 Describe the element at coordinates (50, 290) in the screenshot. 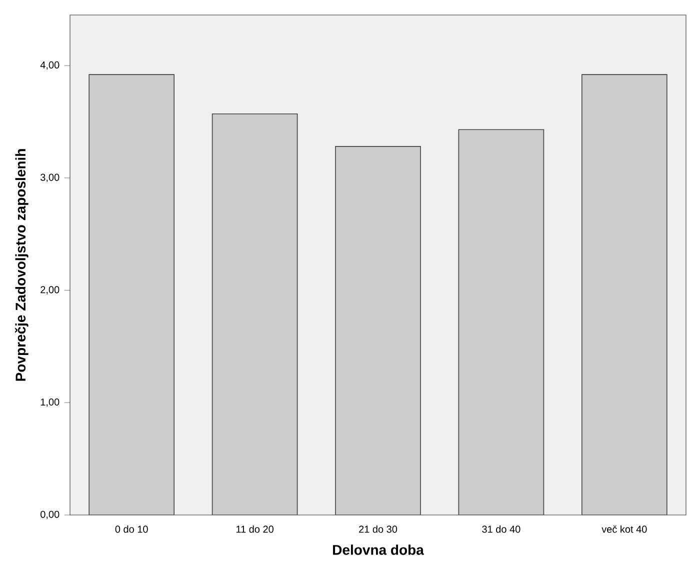

I see `y-tick-label: 2,00` at that location.